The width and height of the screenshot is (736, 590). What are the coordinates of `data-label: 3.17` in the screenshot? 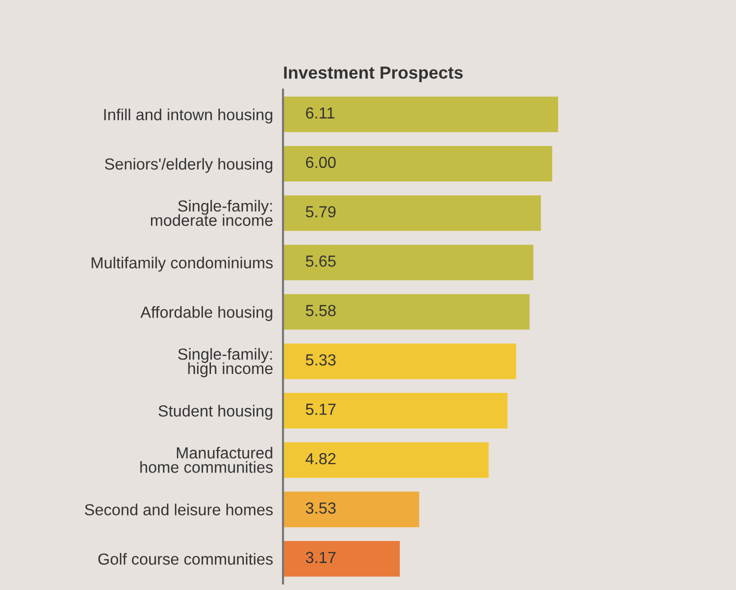 It's located at (321, 558).